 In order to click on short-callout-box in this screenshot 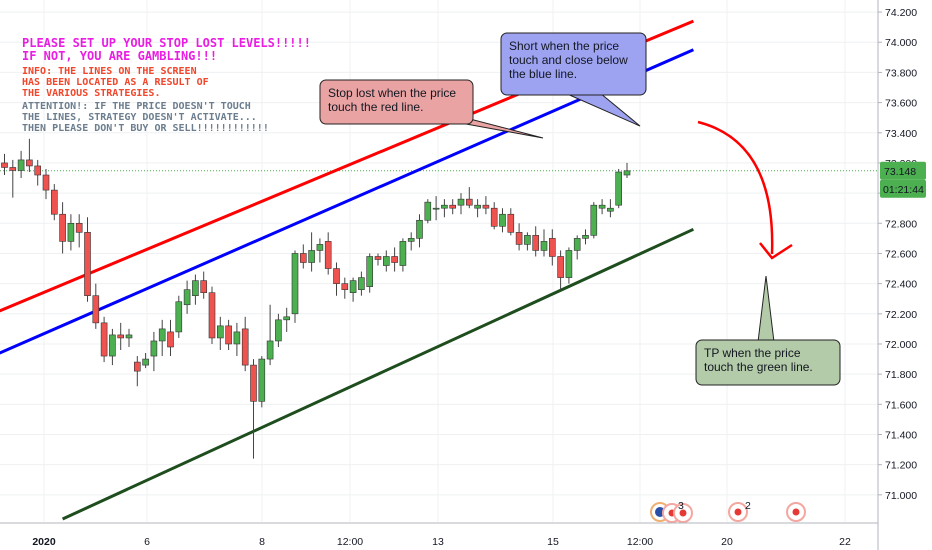, I will do `click(573, 64)`.